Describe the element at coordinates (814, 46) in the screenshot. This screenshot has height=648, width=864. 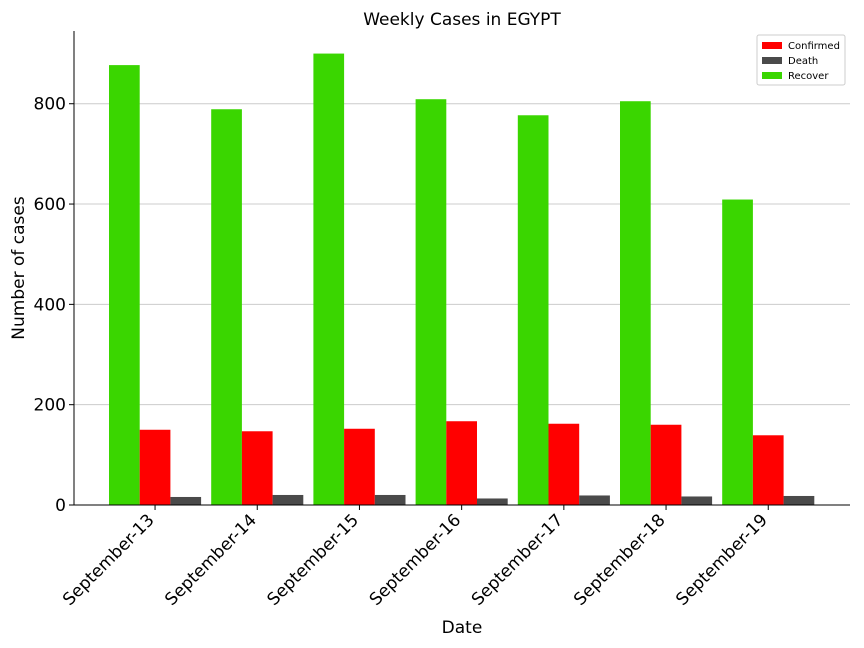
I see `legend-label-confirmed: Confirmed` at that location.